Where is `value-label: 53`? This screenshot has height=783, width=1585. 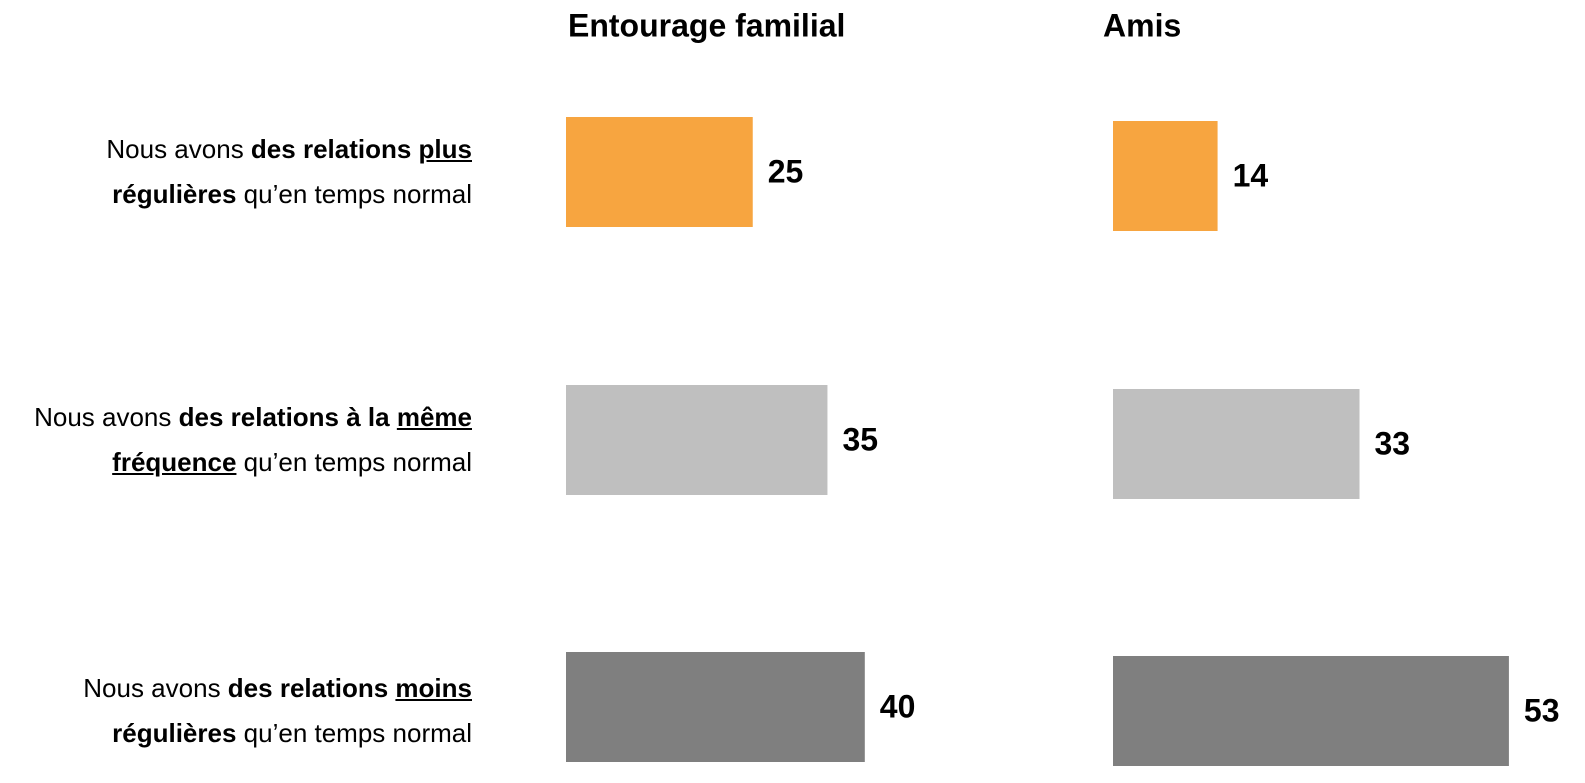
value-label: 53 is located at coordinates (1542, 710).